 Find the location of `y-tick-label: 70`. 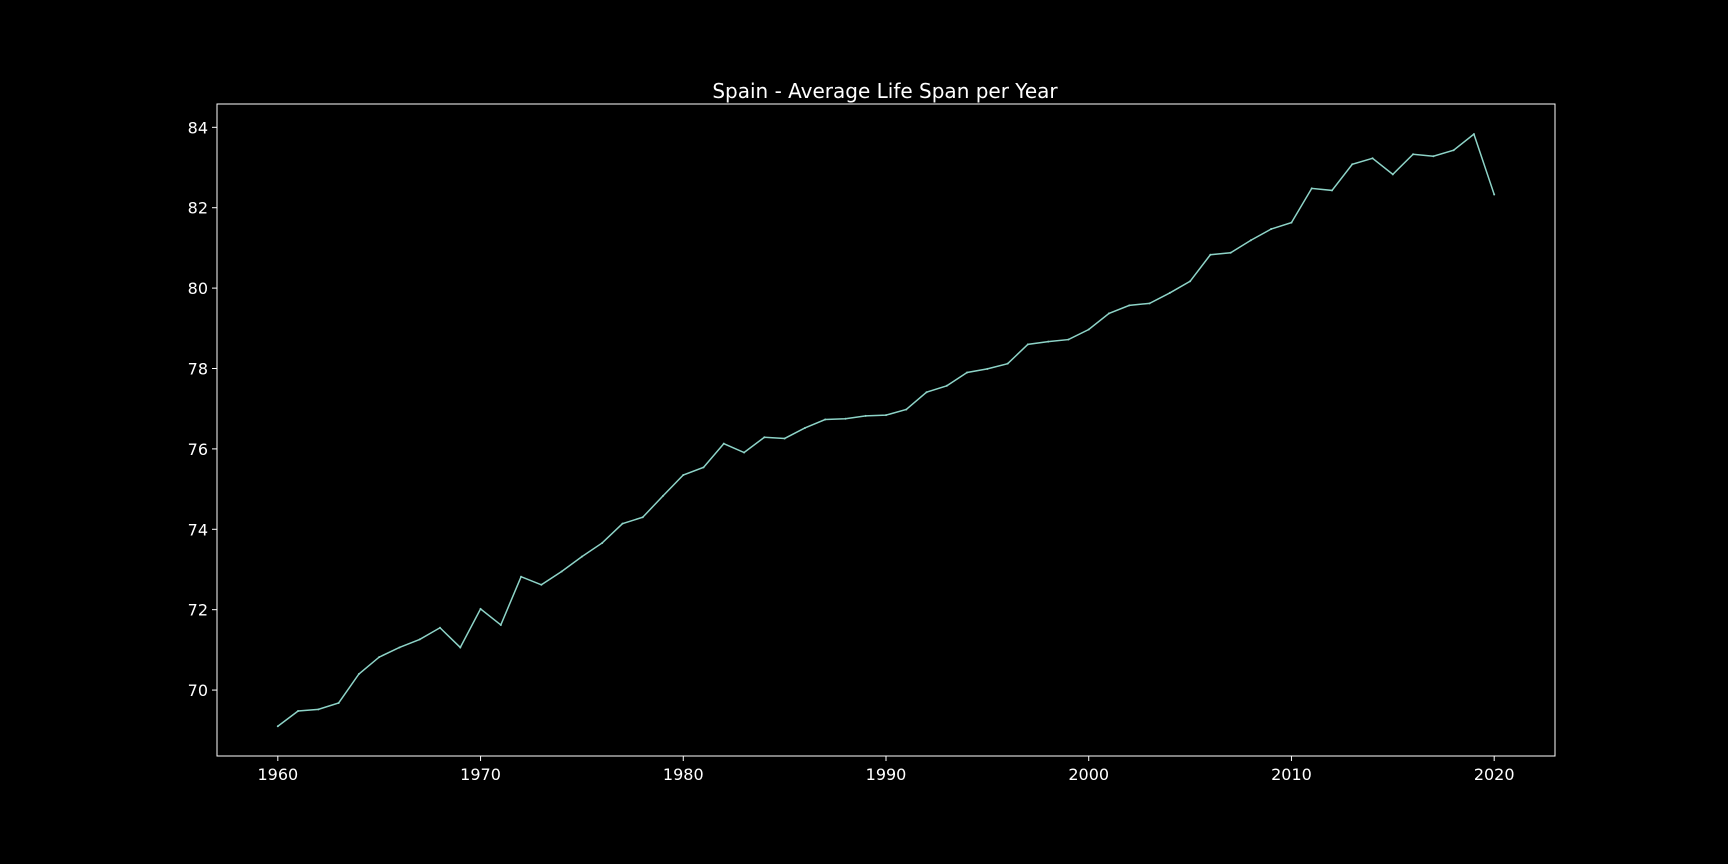

y-tick-label: 70 is located at coordinates (198, 690).